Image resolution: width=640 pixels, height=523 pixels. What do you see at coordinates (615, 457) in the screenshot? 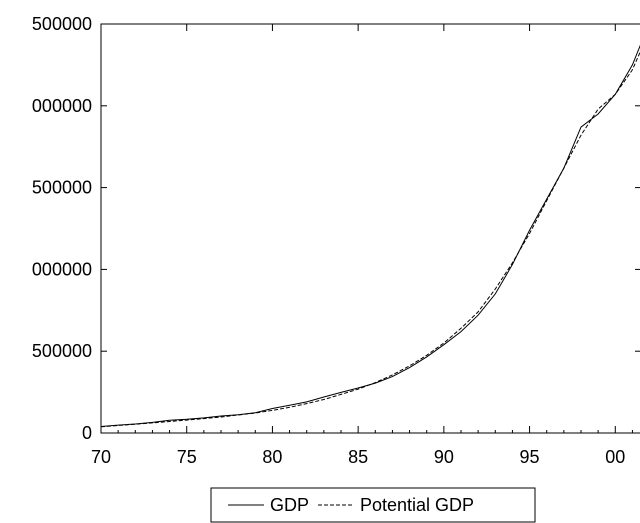
I see `x-tick-label: 00` at bounding box center [615, 457].